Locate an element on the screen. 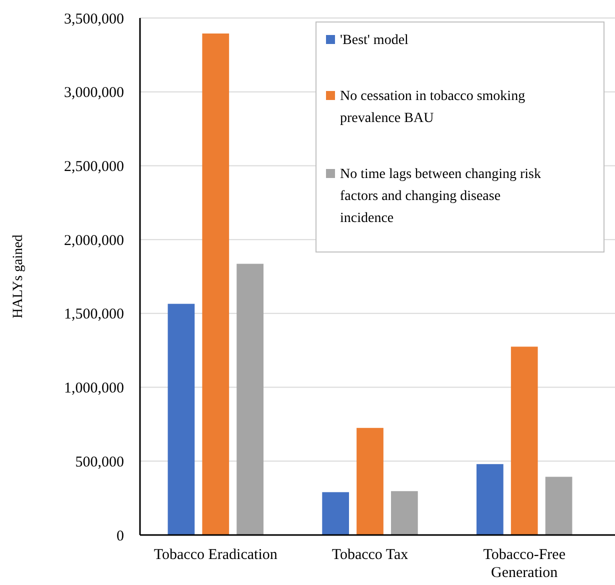 The width and height of the screenshot is (615, 585). x-tick-label: Tobacco Eradication is located at coordinates (216, 555).